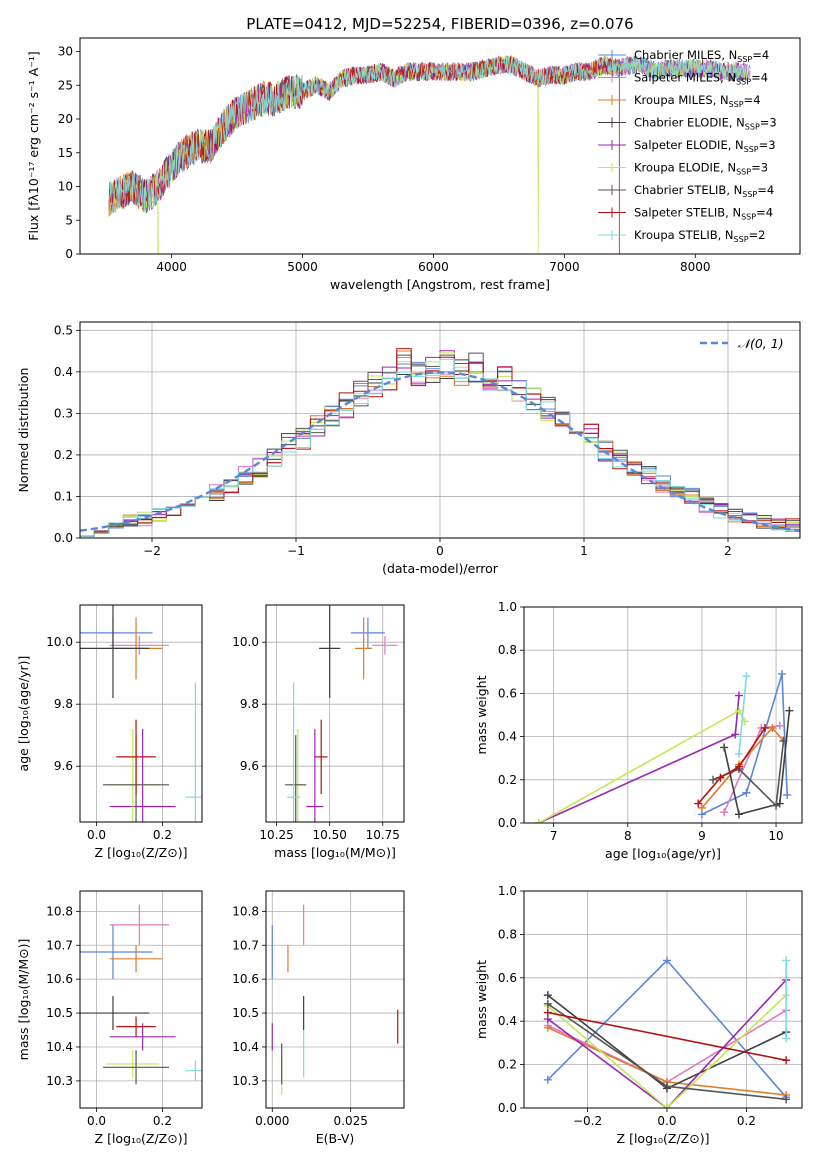 The image size is (819, 1170). I want to click on legend-label: Chabrier STELIB, NSSP=4, so click(704, 191).